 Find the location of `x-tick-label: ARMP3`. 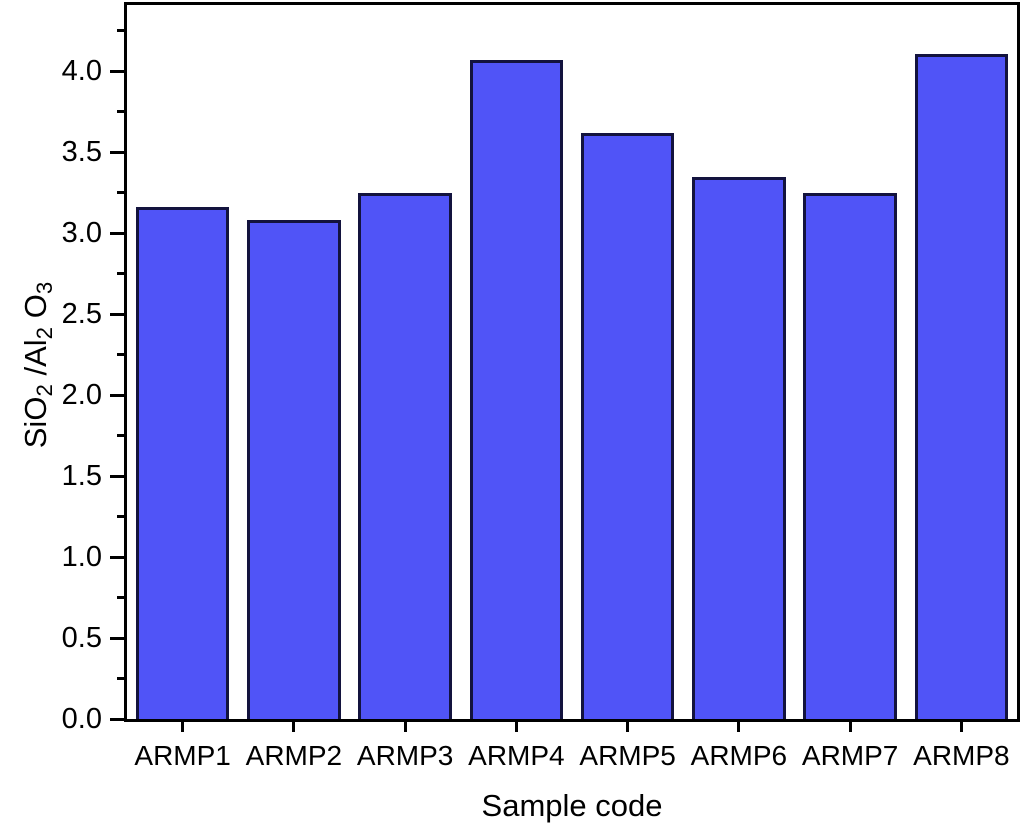

x-tick-label: ARMP3 is located at coordinates (405, 755).